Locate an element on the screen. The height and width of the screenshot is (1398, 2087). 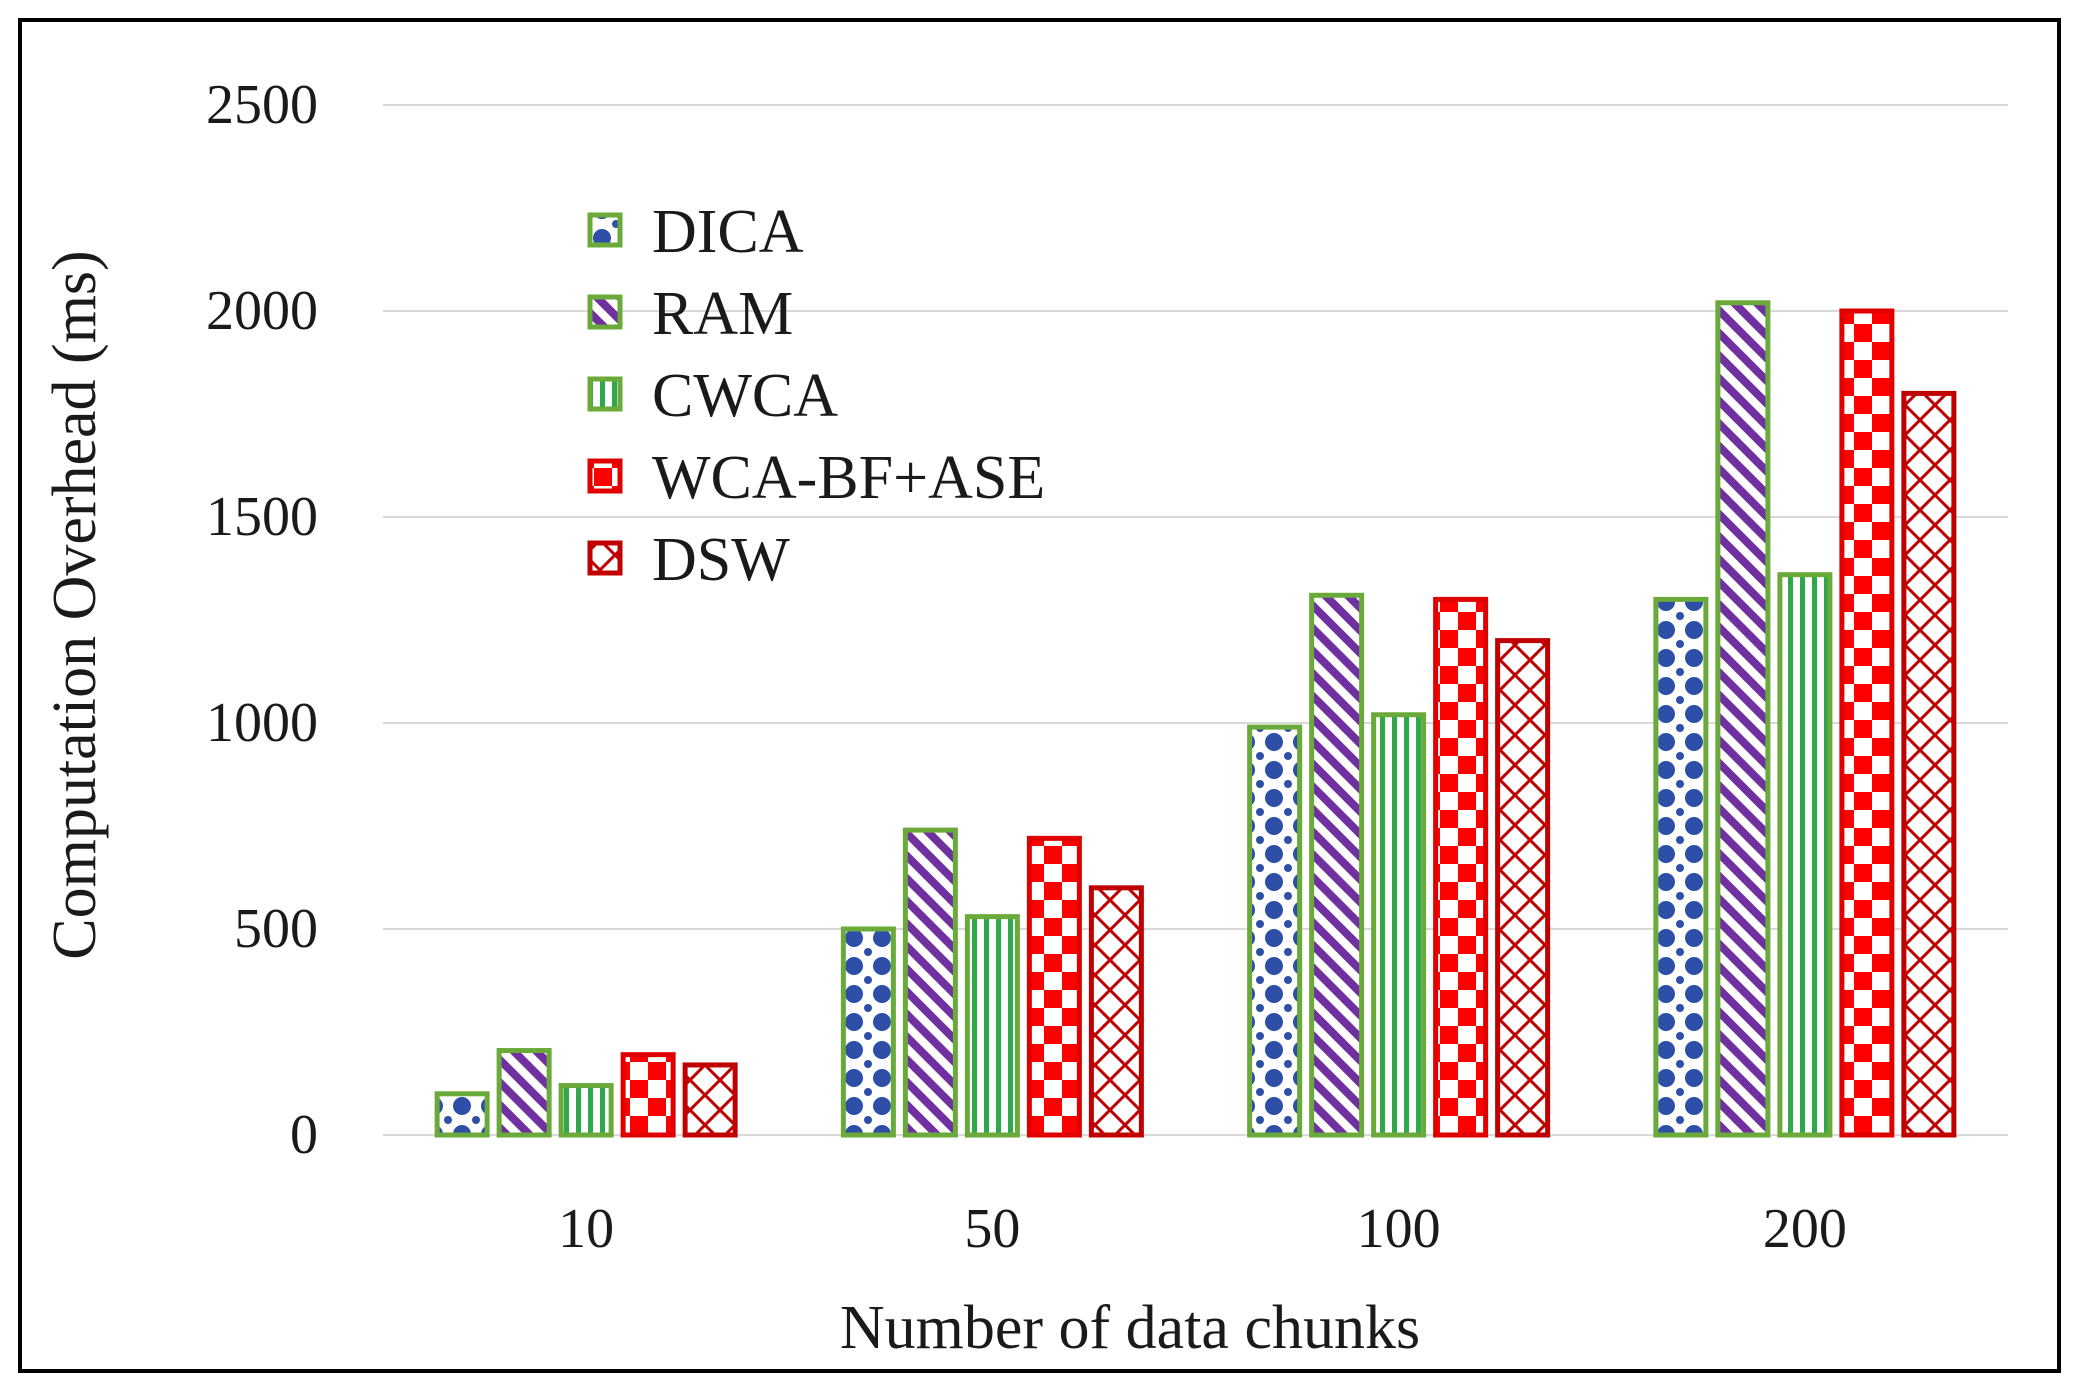
legend-label-ram: RAM is located at coordinates (722, 314).